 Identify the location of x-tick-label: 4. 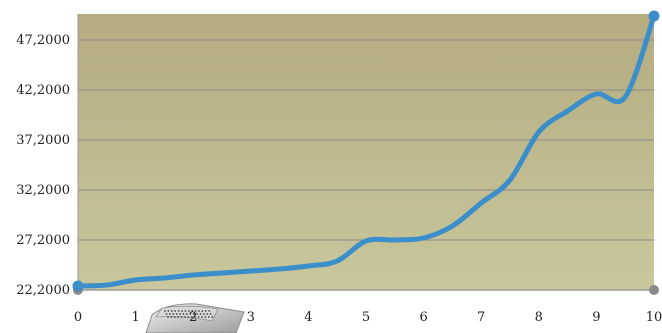
(308, 317).